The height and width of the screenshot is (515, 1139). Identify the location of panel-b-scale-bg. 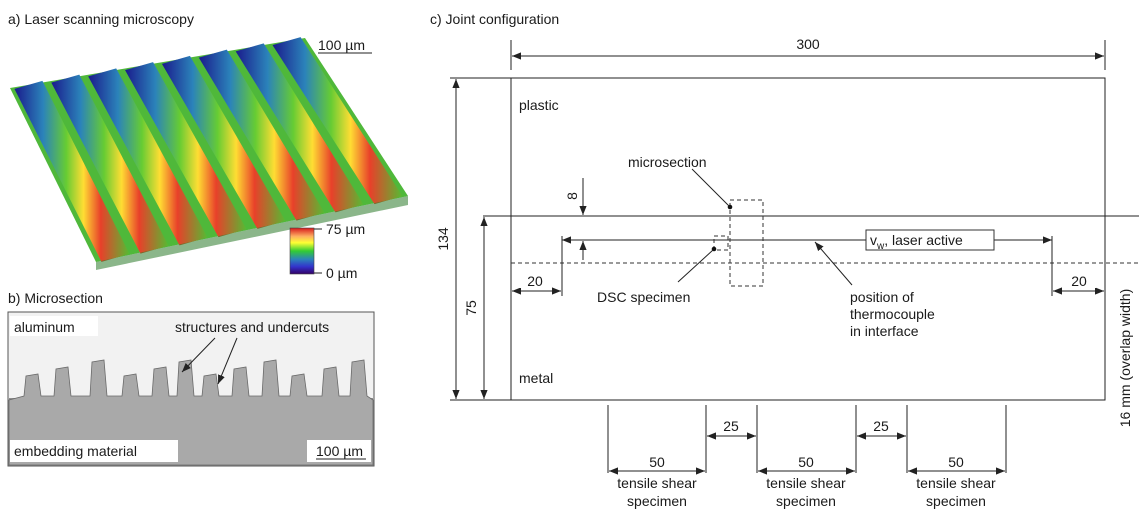
(339, 451).